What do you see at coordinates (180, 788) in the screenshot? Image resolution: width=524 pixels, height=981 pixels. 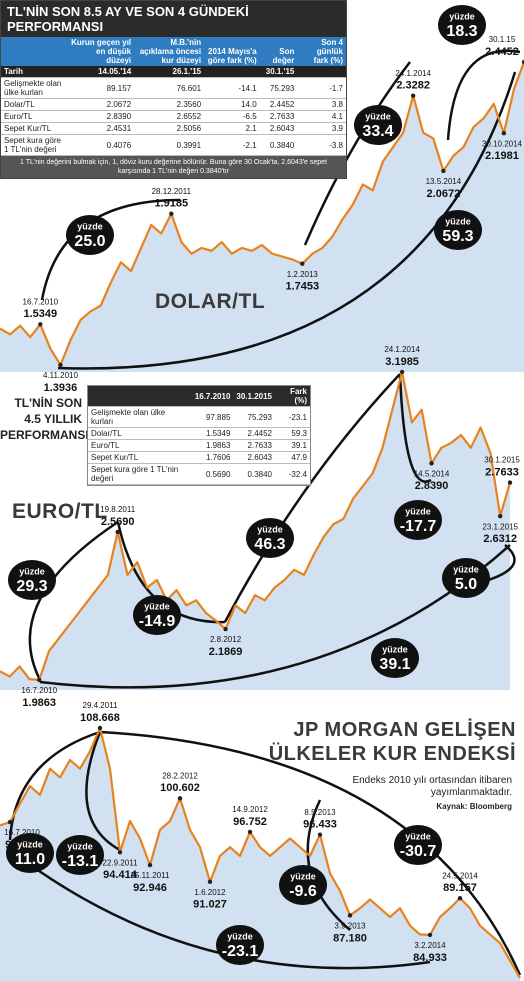 I see `value-label: 100.602` at bounding box center [180, 788].